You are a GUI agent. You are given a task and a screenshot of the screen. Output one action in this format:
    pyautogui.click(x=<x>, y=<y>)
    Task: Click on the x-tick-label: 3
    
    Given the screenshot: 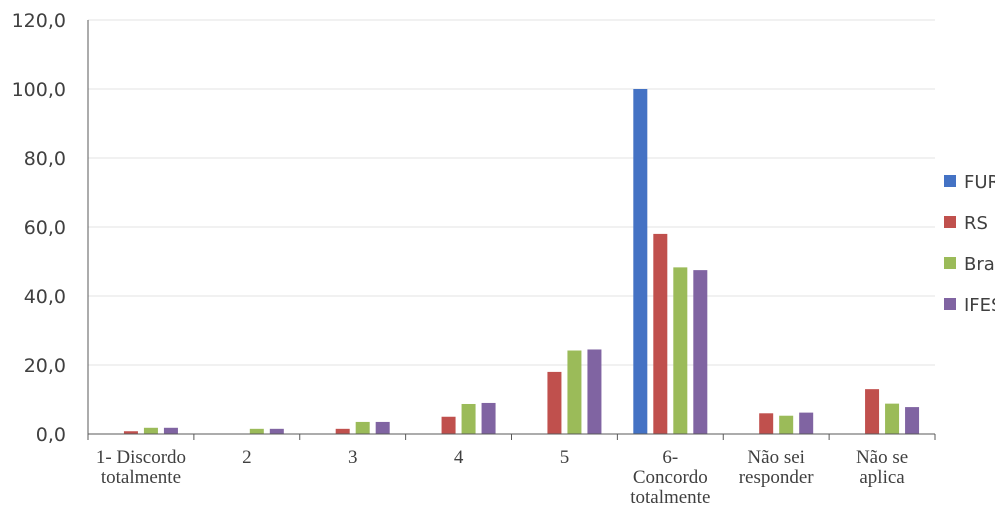 What is the action you would take?
    pyautogui.click(x=353, y=457)
    